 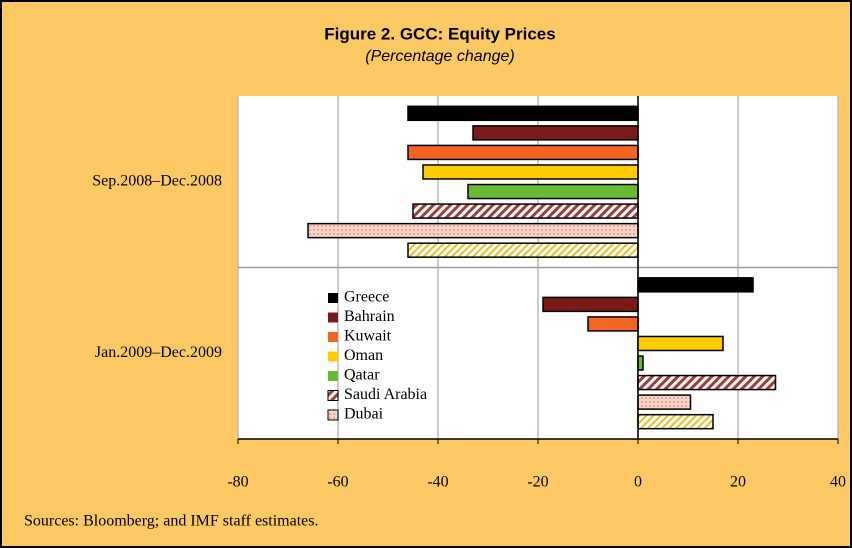 I want to click on x-tick-label: -40, so click(x=437, y=482).